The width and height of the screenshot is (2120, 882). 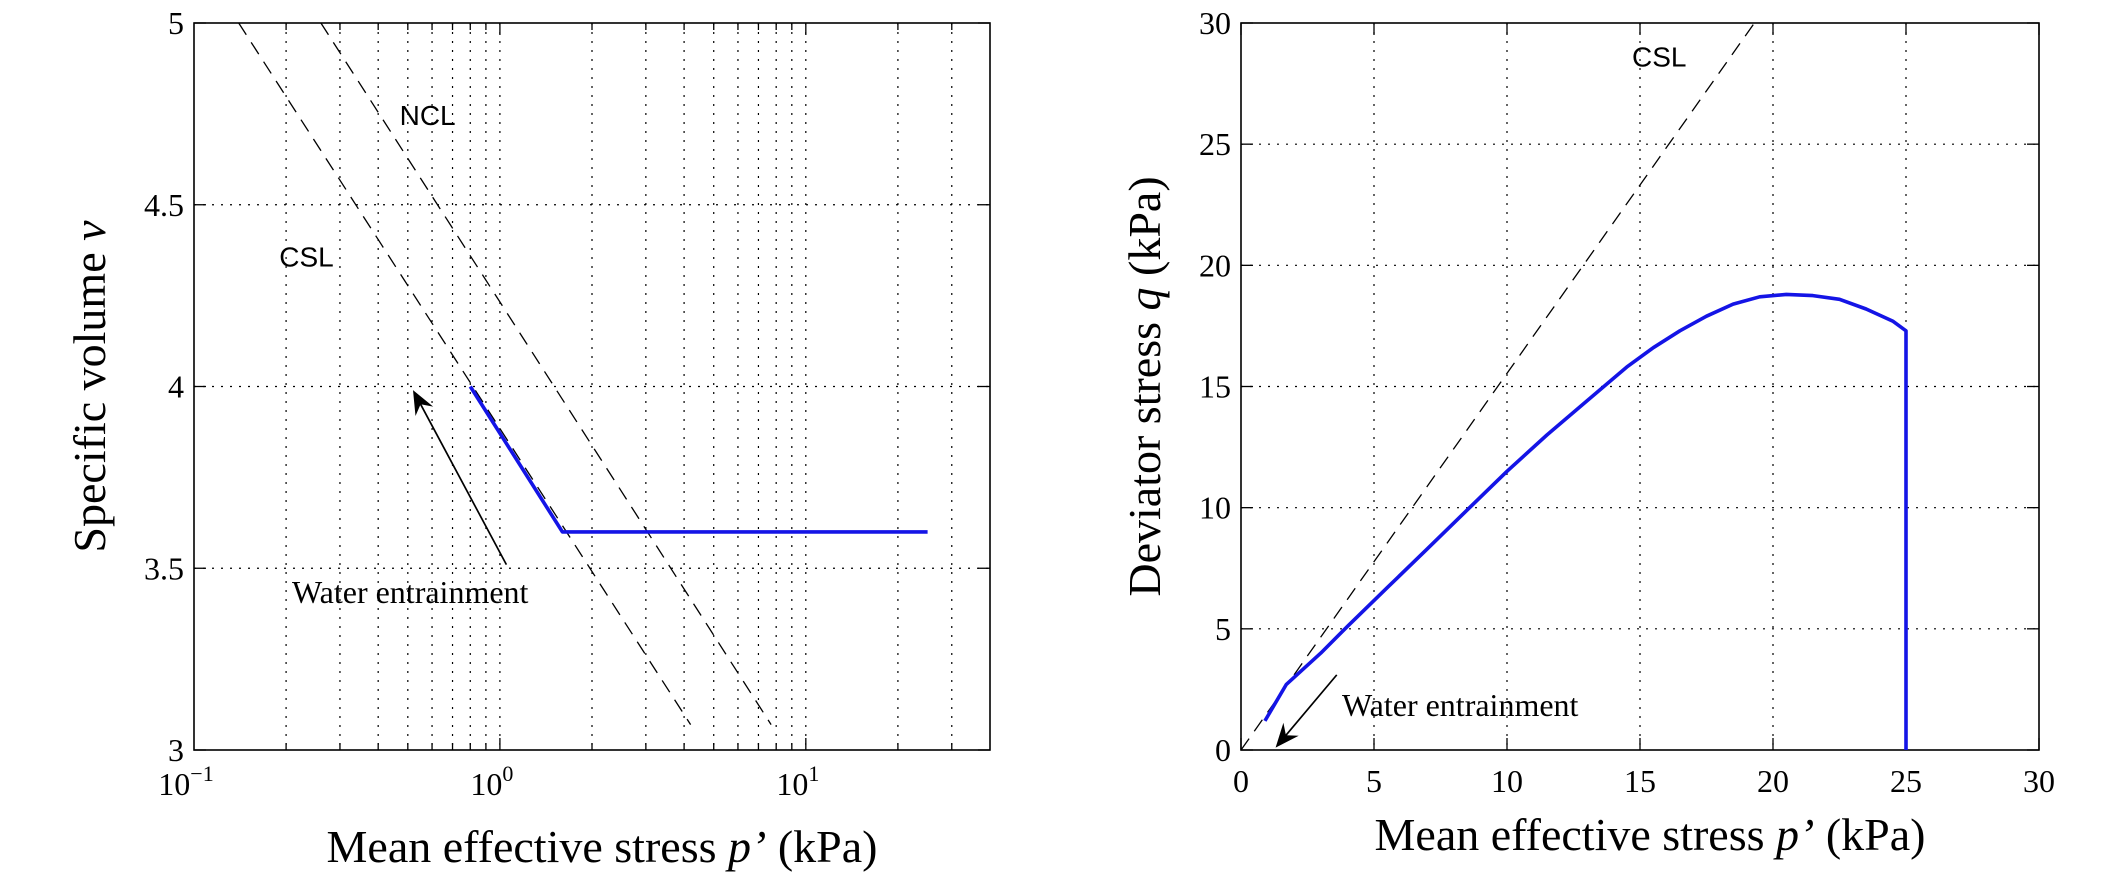 I want to click on y-axis-symbol: q, so click(x=1144, y=298).